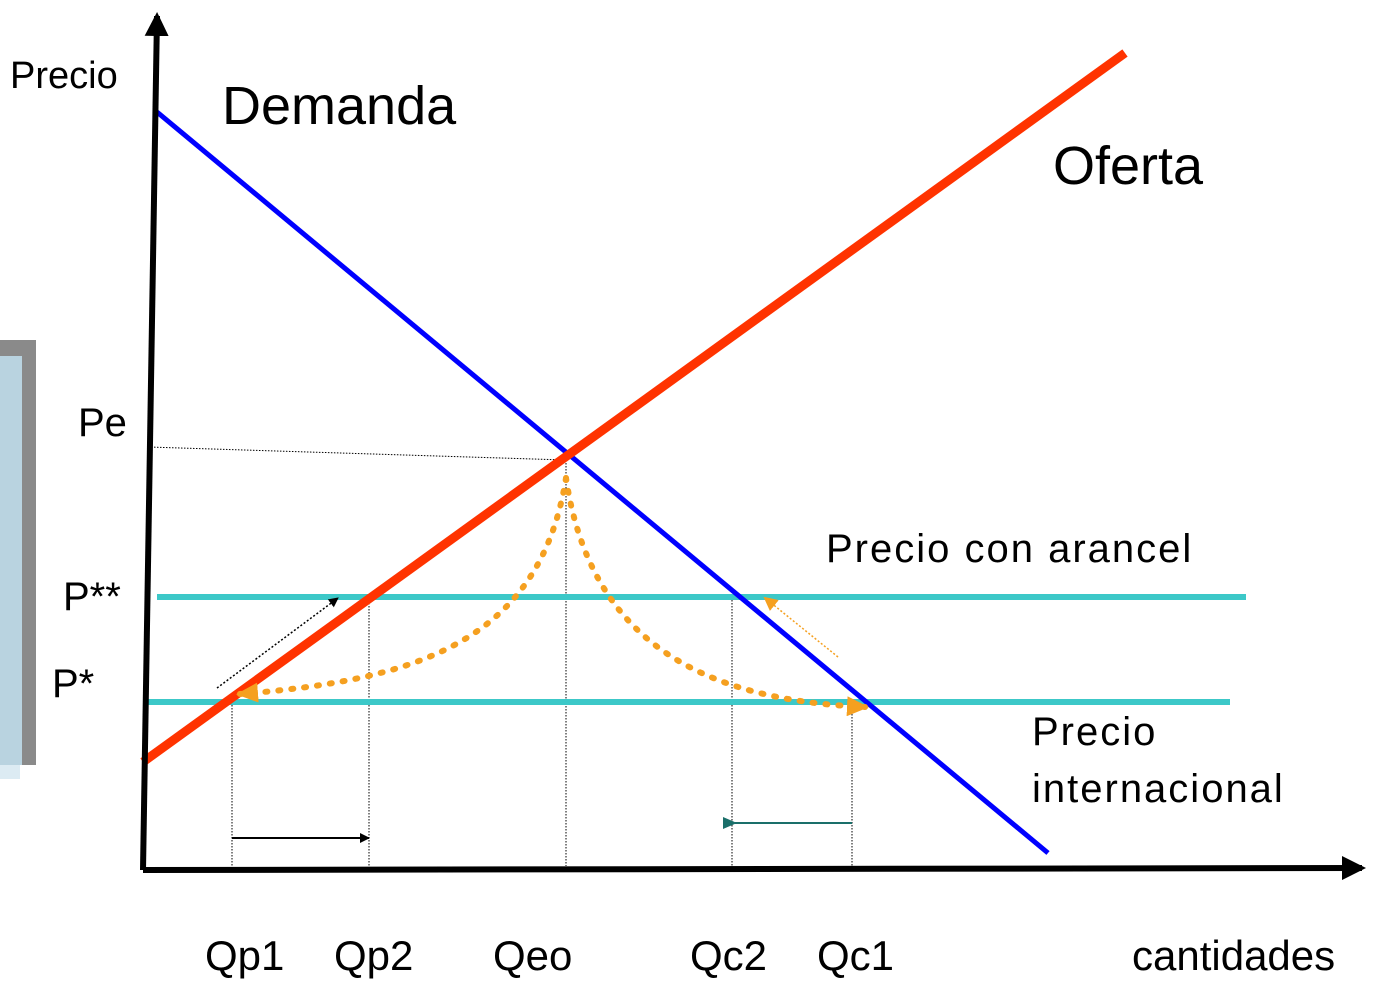  What do you see at coordinates (102, 423) in the screenshot?
I see `price-label: Pe` at bounding box center [102, 423].